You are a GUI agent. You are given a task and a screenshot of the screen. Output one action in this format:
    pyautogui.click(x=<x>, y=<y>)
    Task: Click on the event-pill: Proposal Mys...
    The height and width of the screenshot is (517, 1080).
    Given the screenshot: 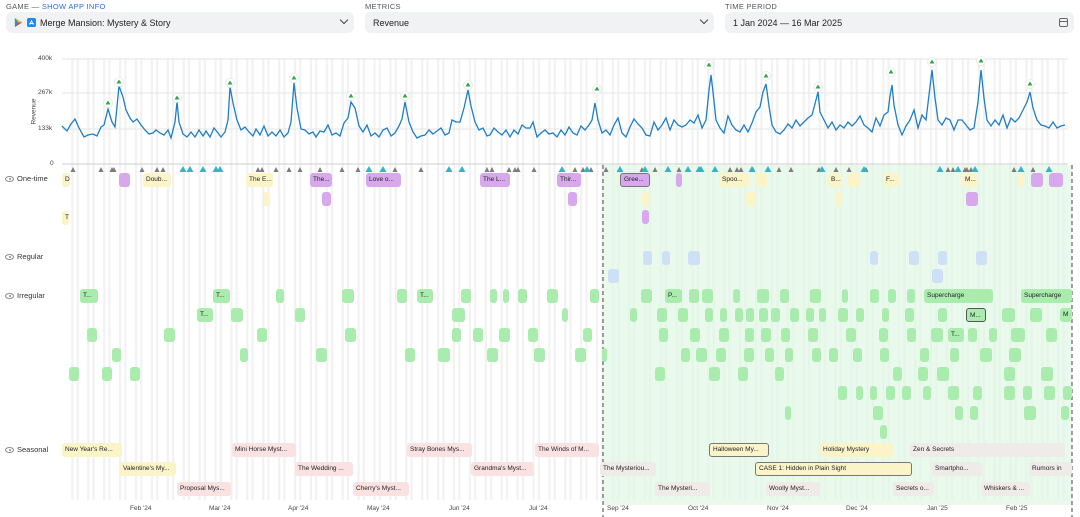 What is the action you would take?
    pyautogui.click(x=204, y=489)
    